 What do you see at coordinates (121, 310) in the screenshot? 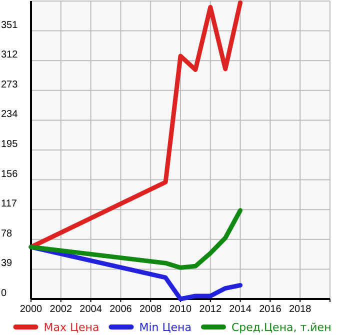
I see `x-tick-label: 2006` at bounding box center [121, 310].